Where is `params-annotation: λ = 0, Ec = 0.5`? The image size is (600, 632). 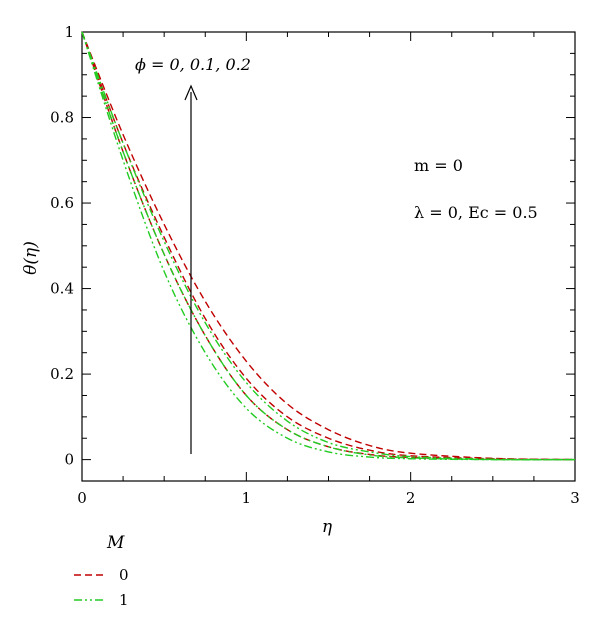 params-annotation: λ = 0, Ec = 0.5 is located at coordinates (476, 212).